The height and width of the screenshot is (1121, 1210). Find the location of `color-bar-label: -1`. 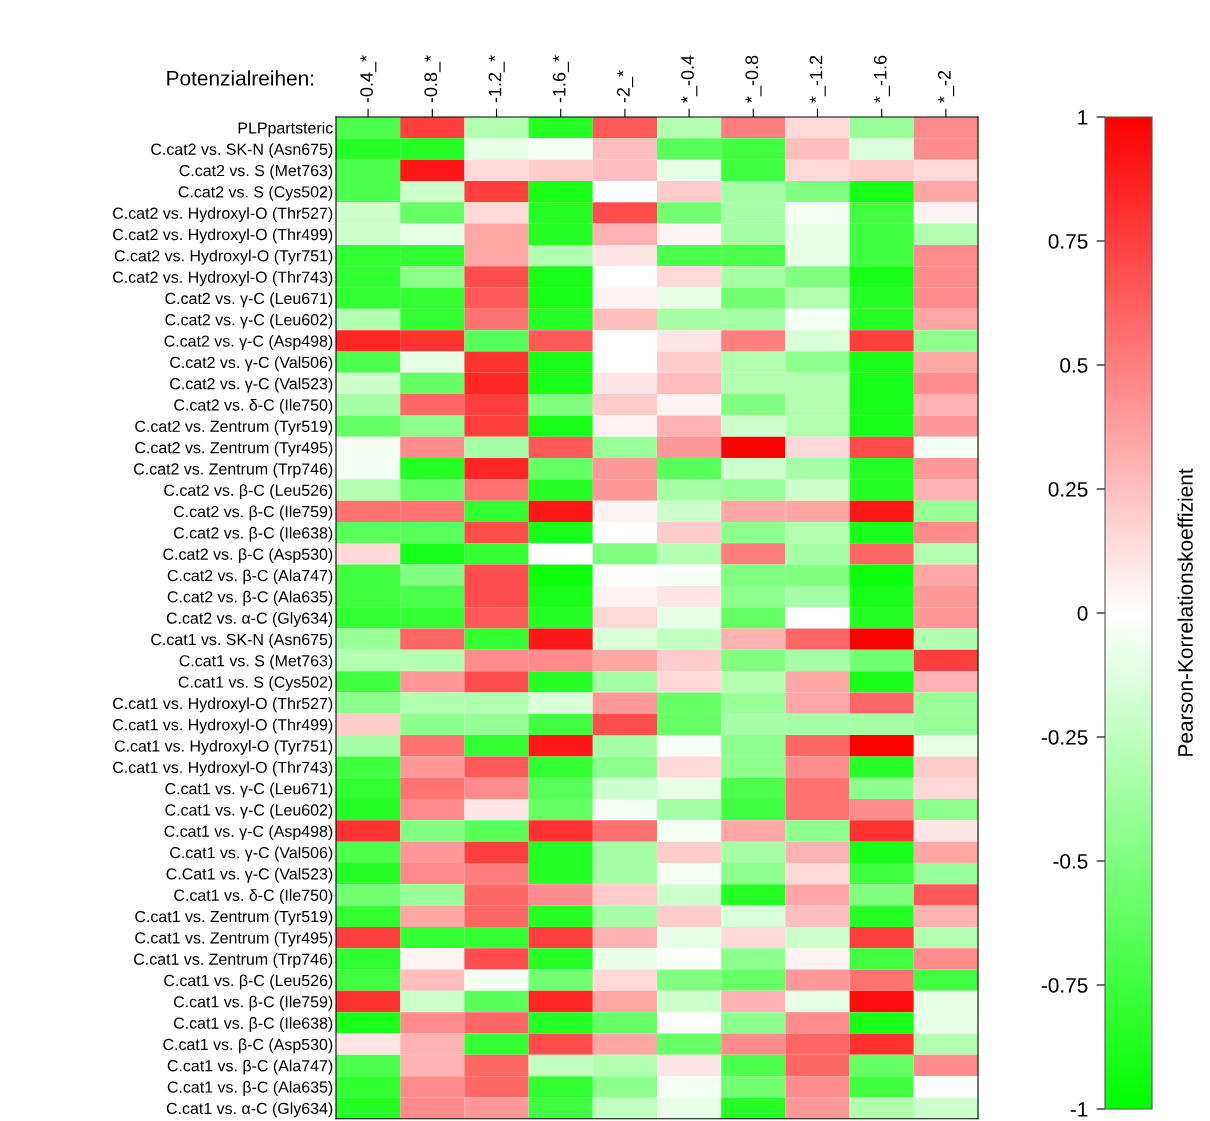

color-bar-label: -1 is located at coordinates (1079, 1109).